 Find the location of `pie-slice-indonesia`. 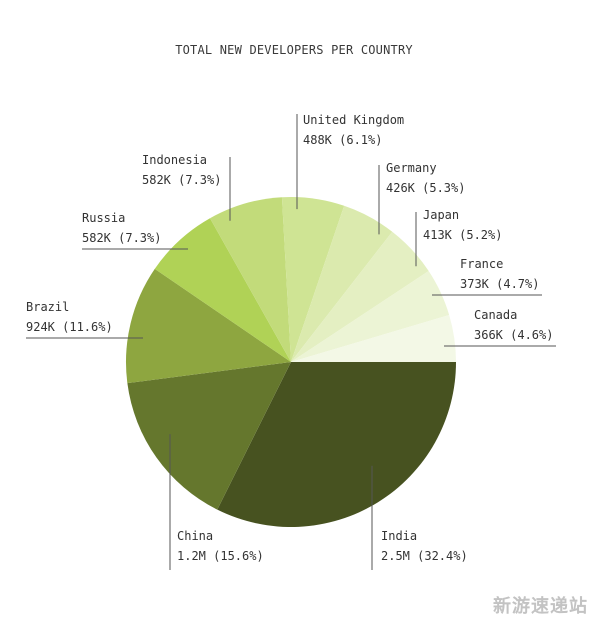

pie-slice-indonesia is located at coordinates (250, 279).